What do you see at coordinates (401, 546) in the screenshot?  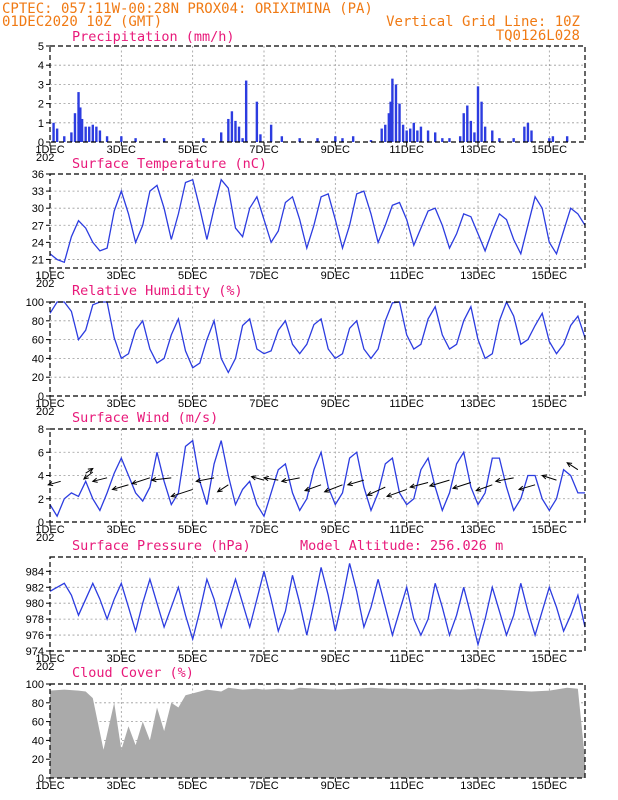 I see `model-altitude: Model Altitude: 256.026 m` at bounding box center [401, 546].